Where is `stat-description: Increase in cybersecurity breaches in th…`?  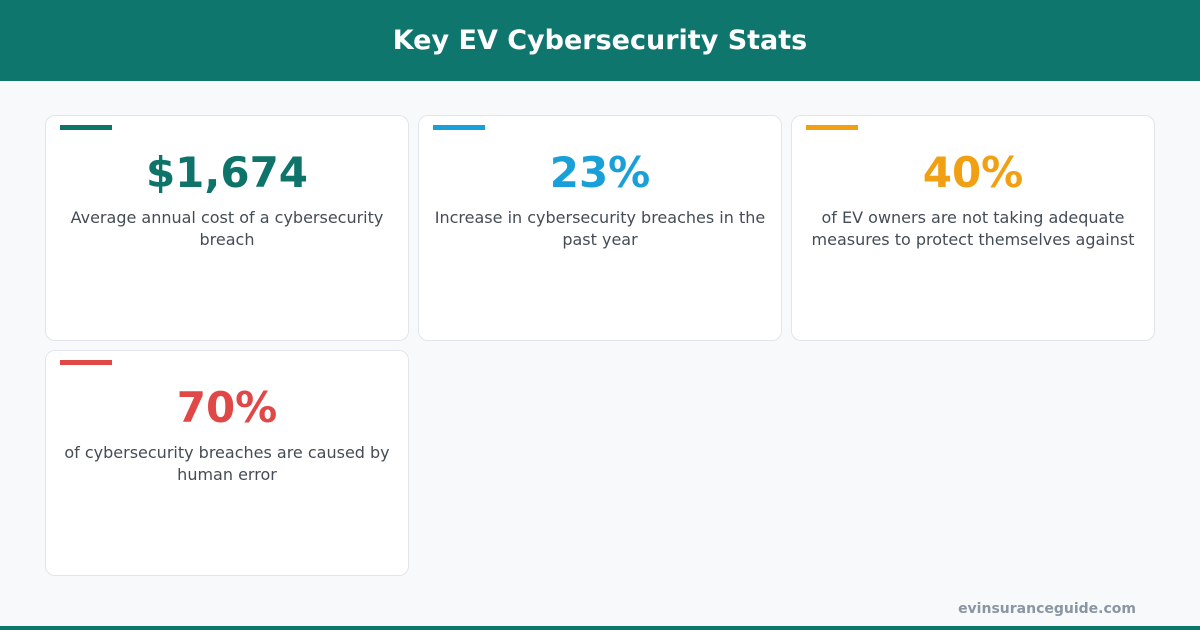 stat-description: Increase in cybersecurity breaches in th… is located at coordinates (600, 228).